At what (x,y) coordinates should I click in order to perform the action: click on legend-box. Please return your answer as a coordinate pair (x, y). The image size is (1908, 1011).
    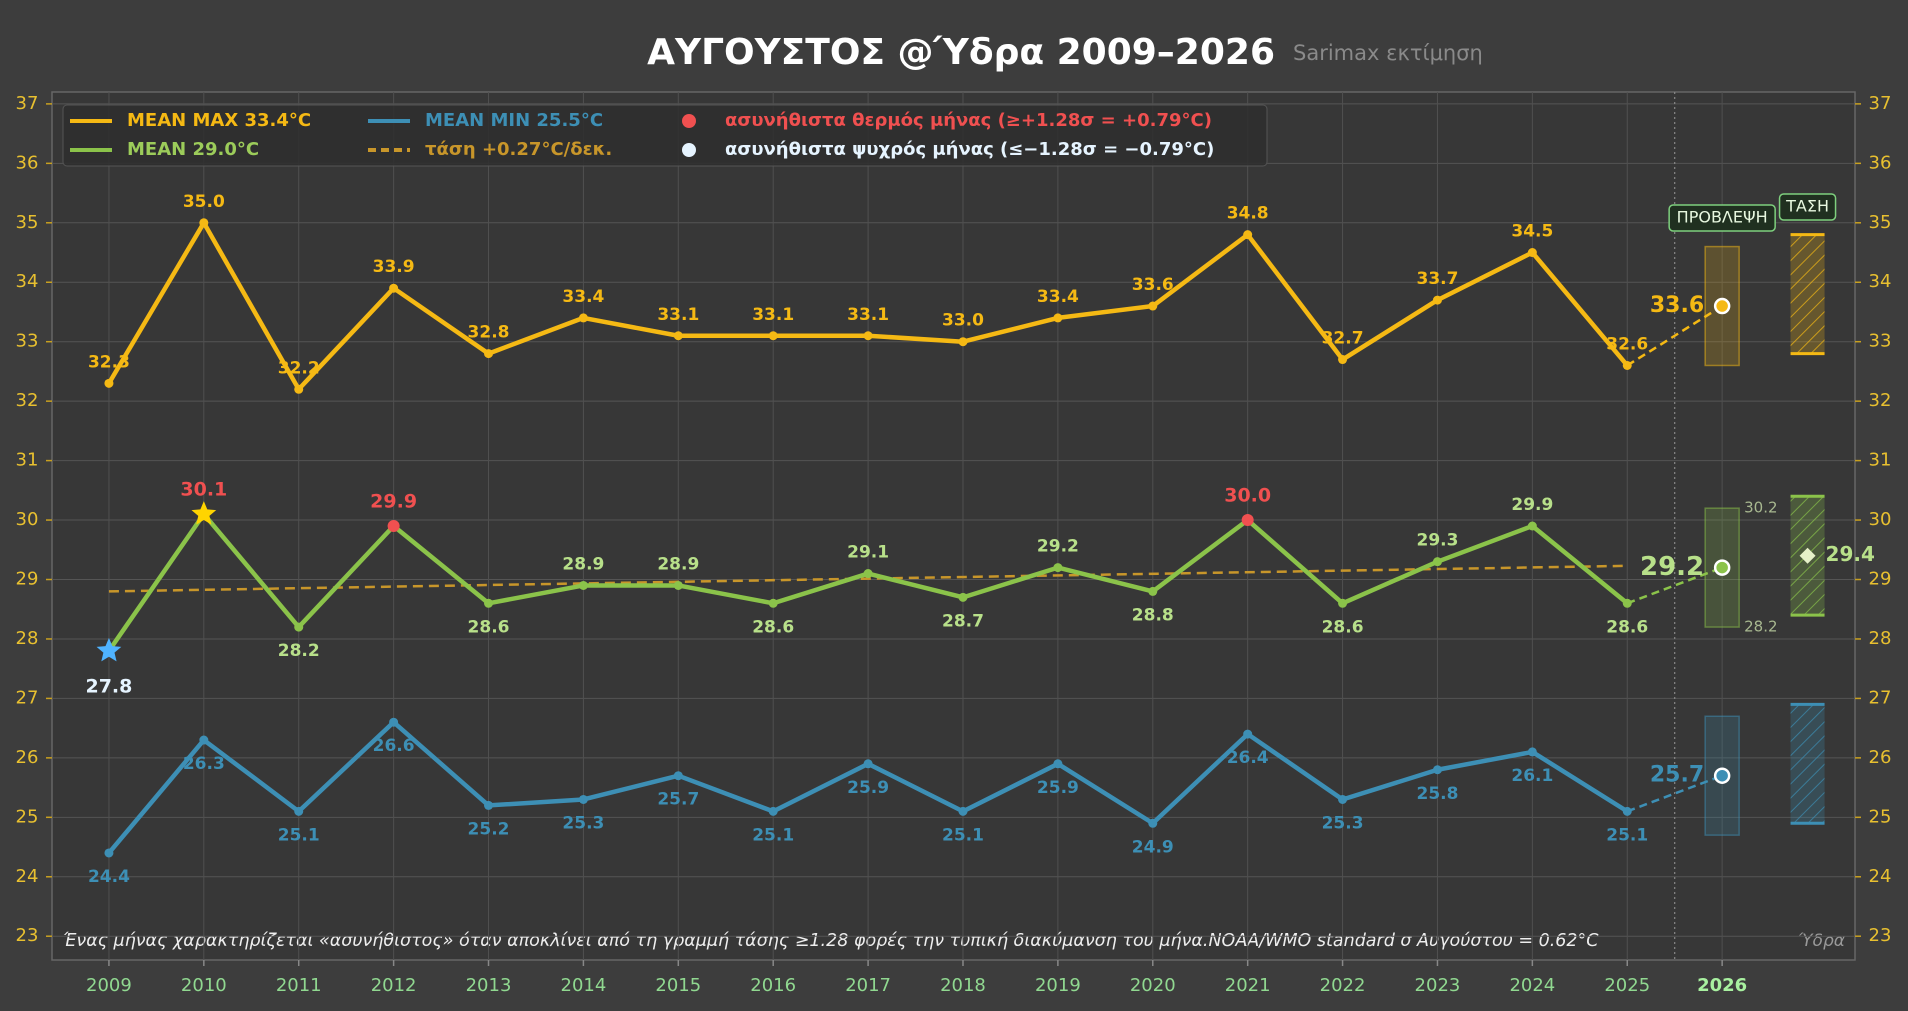
    Looking at the image, I should click on (665, 135).